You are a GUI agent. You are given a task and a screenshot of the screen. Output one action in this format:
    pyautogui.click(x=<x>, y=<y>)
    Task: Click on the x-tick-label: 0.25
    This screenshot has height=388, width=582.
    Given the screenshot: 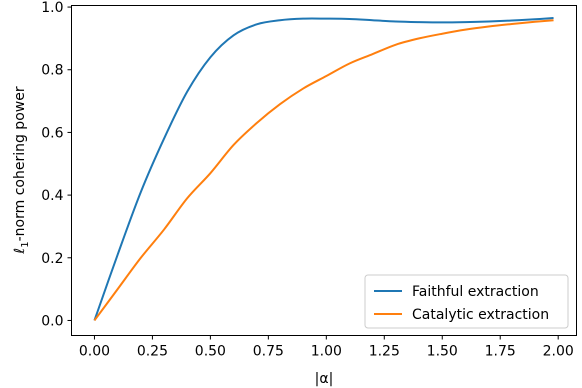 What is the action you would take?
    pyautogui.click(x=152, y=352)
    